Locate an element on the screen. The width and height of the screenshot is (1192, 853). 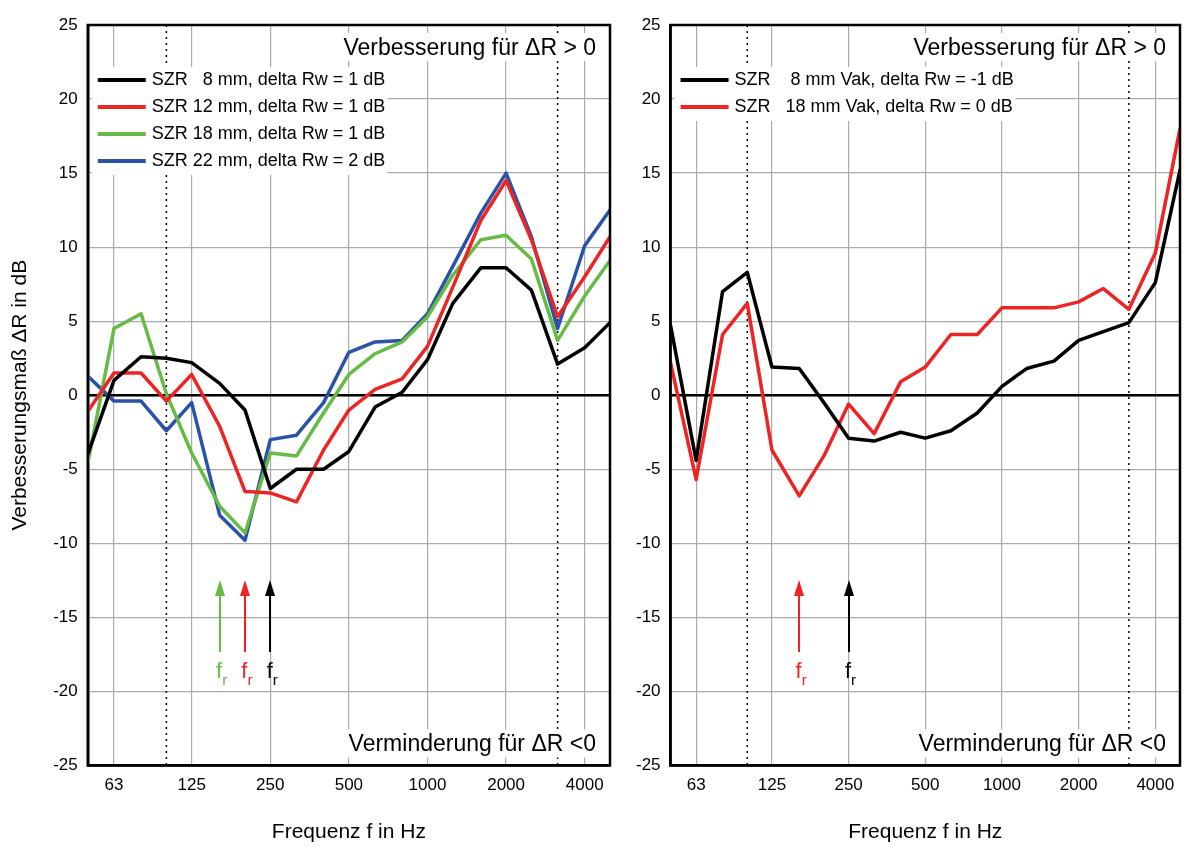
y-axis-title: Verbesserungsmaß ΔR in dB is located at coordinates (19, 395).